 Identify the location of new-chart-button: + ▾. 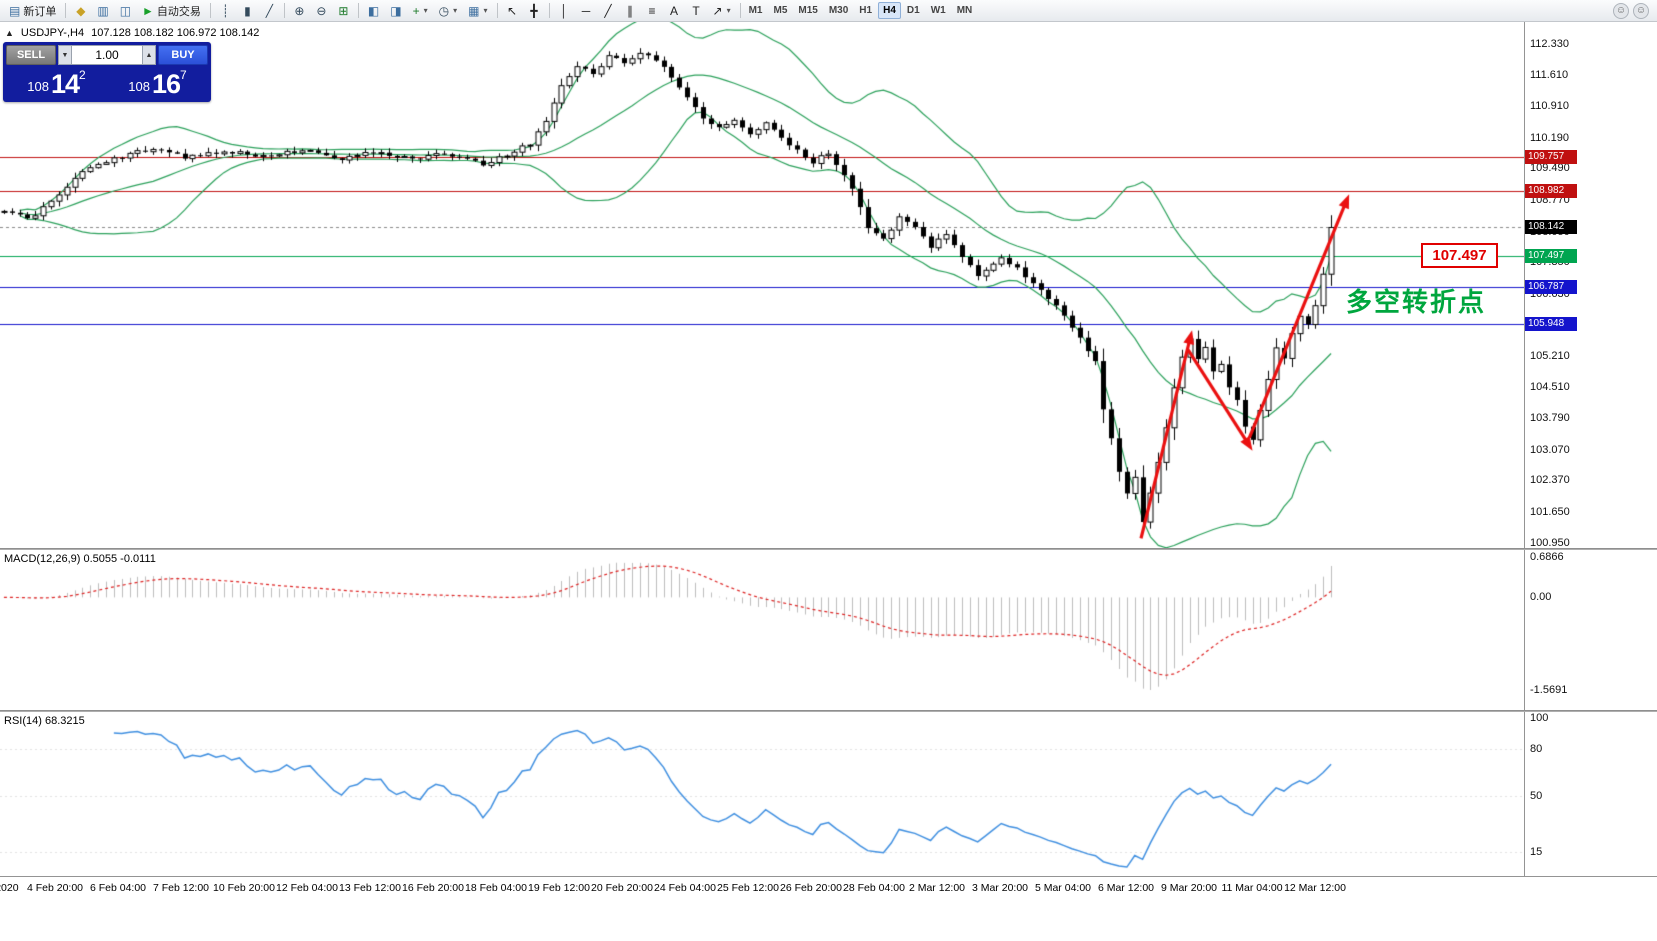
(420, 10).